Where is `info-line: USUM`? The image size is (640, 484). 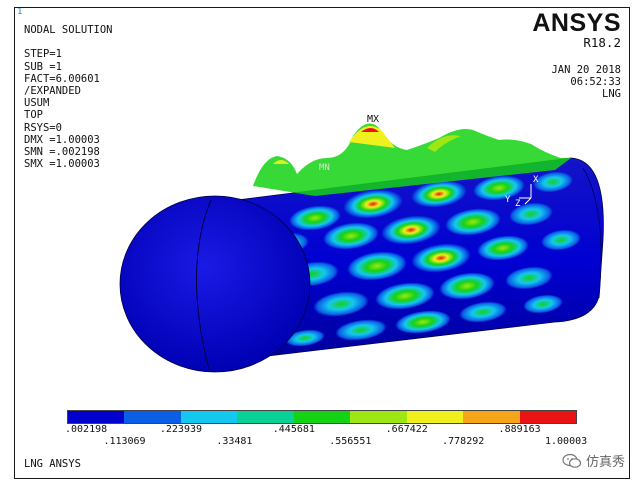 info-line: USUM is located at coordinates (37, 103).